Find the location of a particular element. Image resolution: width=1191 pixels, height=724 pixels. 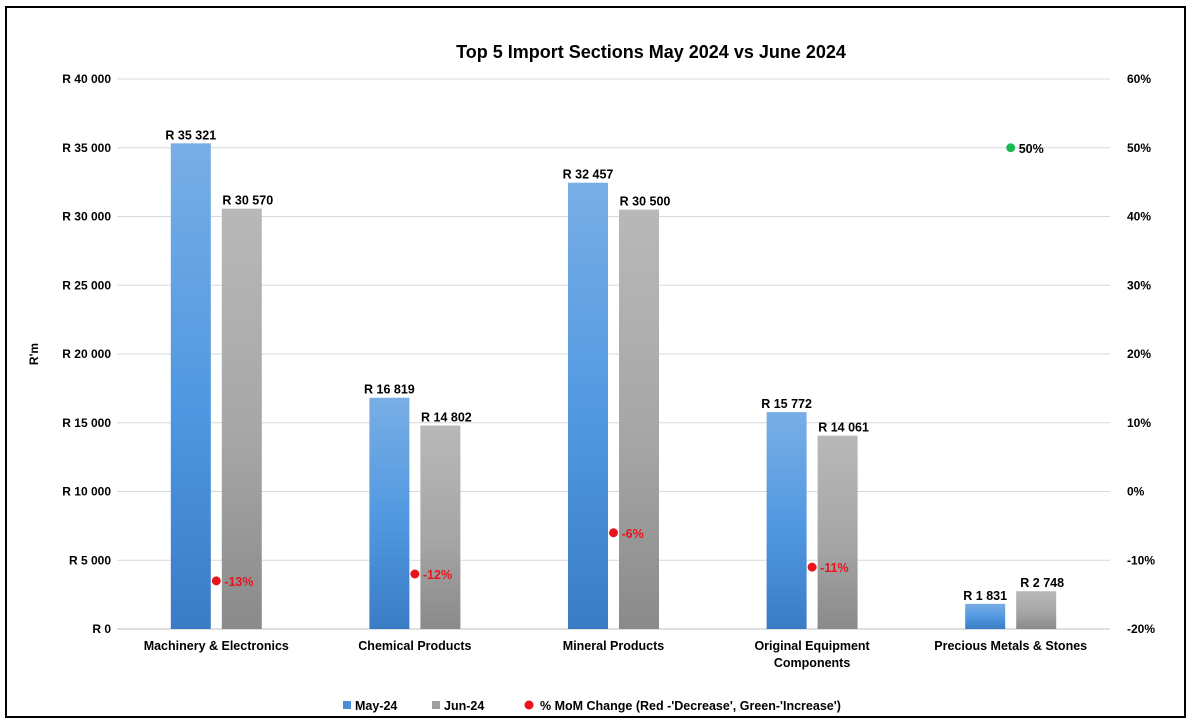

x-category-label: Components is located at coordinates (812, 663).